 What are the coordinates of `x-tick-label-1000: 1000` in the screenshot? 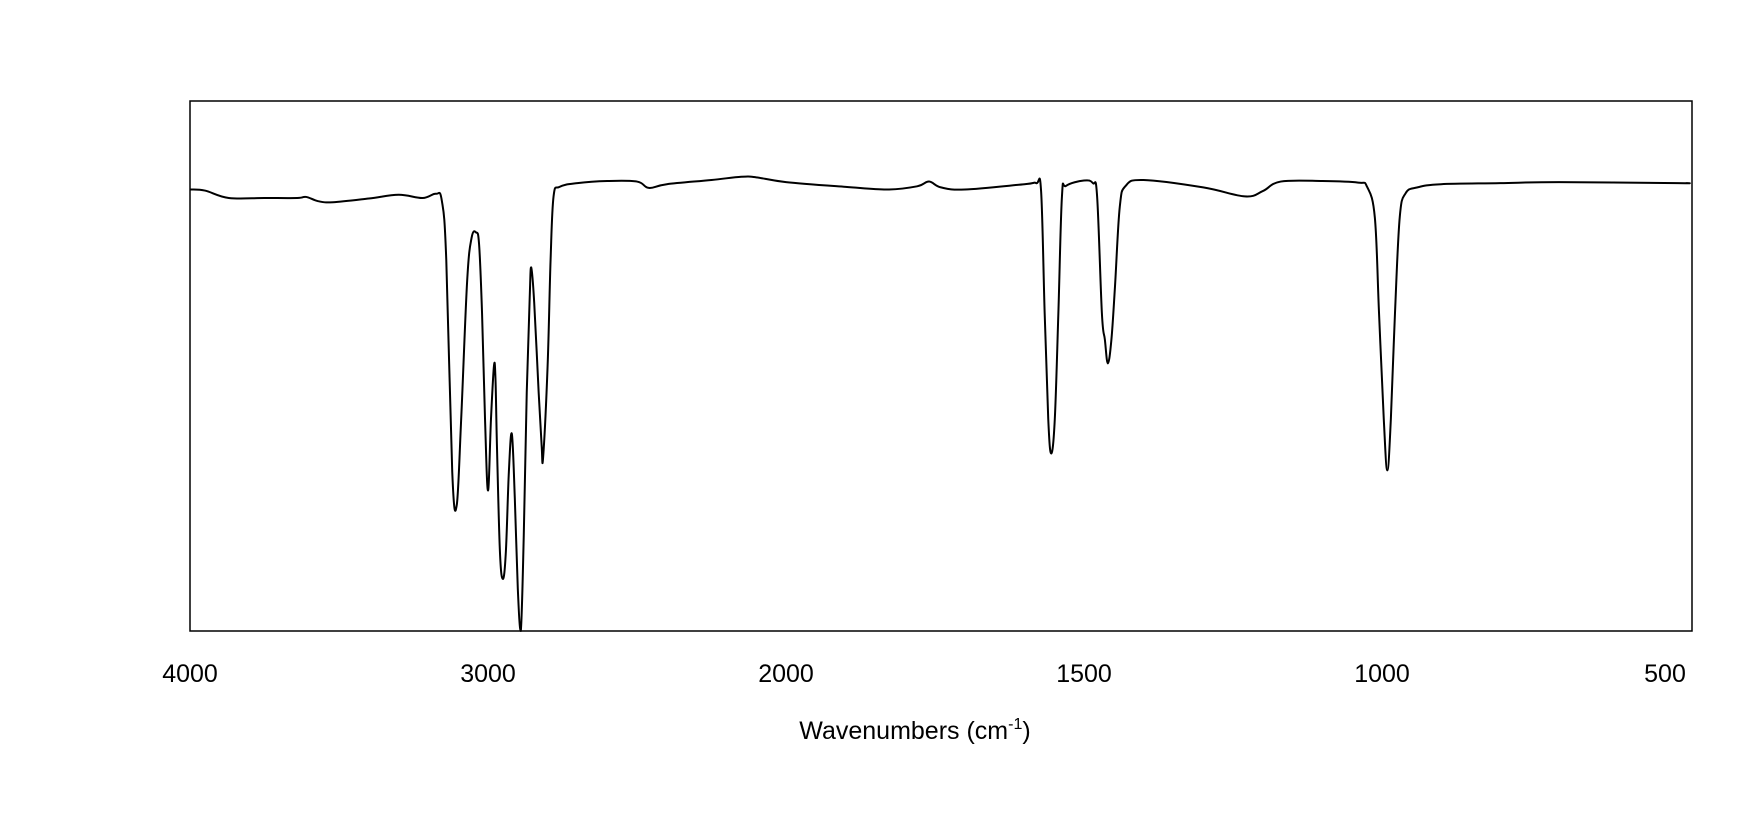 It's located at (1382, 674).